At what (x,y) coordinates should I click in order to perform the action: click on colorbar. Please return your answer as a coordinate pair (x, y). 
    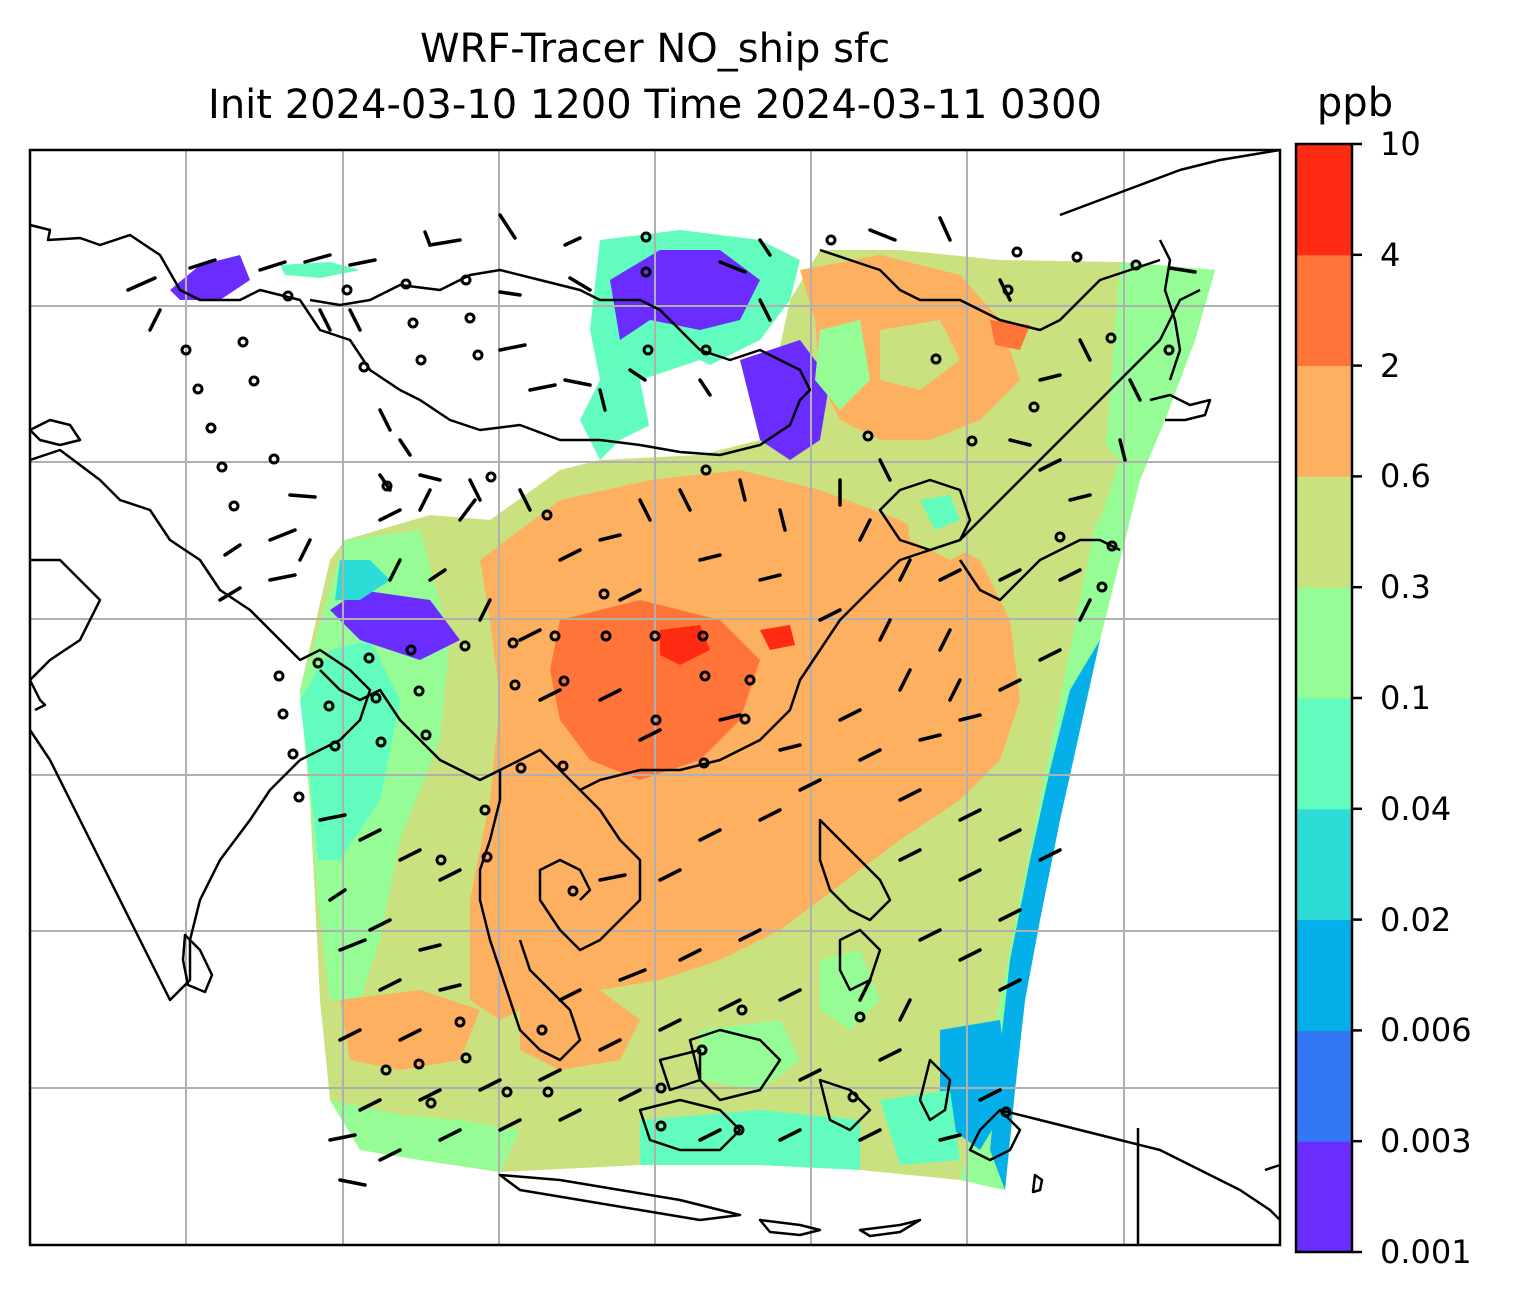
    Looking at the image, I should click on (1328, 698).